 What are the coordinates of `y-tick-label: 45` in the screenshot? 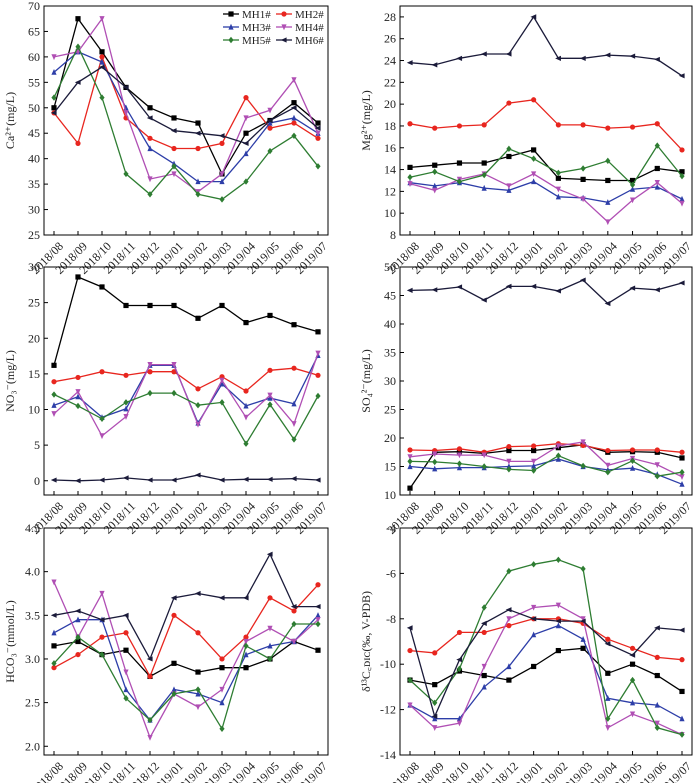 It's located at (390, 296).